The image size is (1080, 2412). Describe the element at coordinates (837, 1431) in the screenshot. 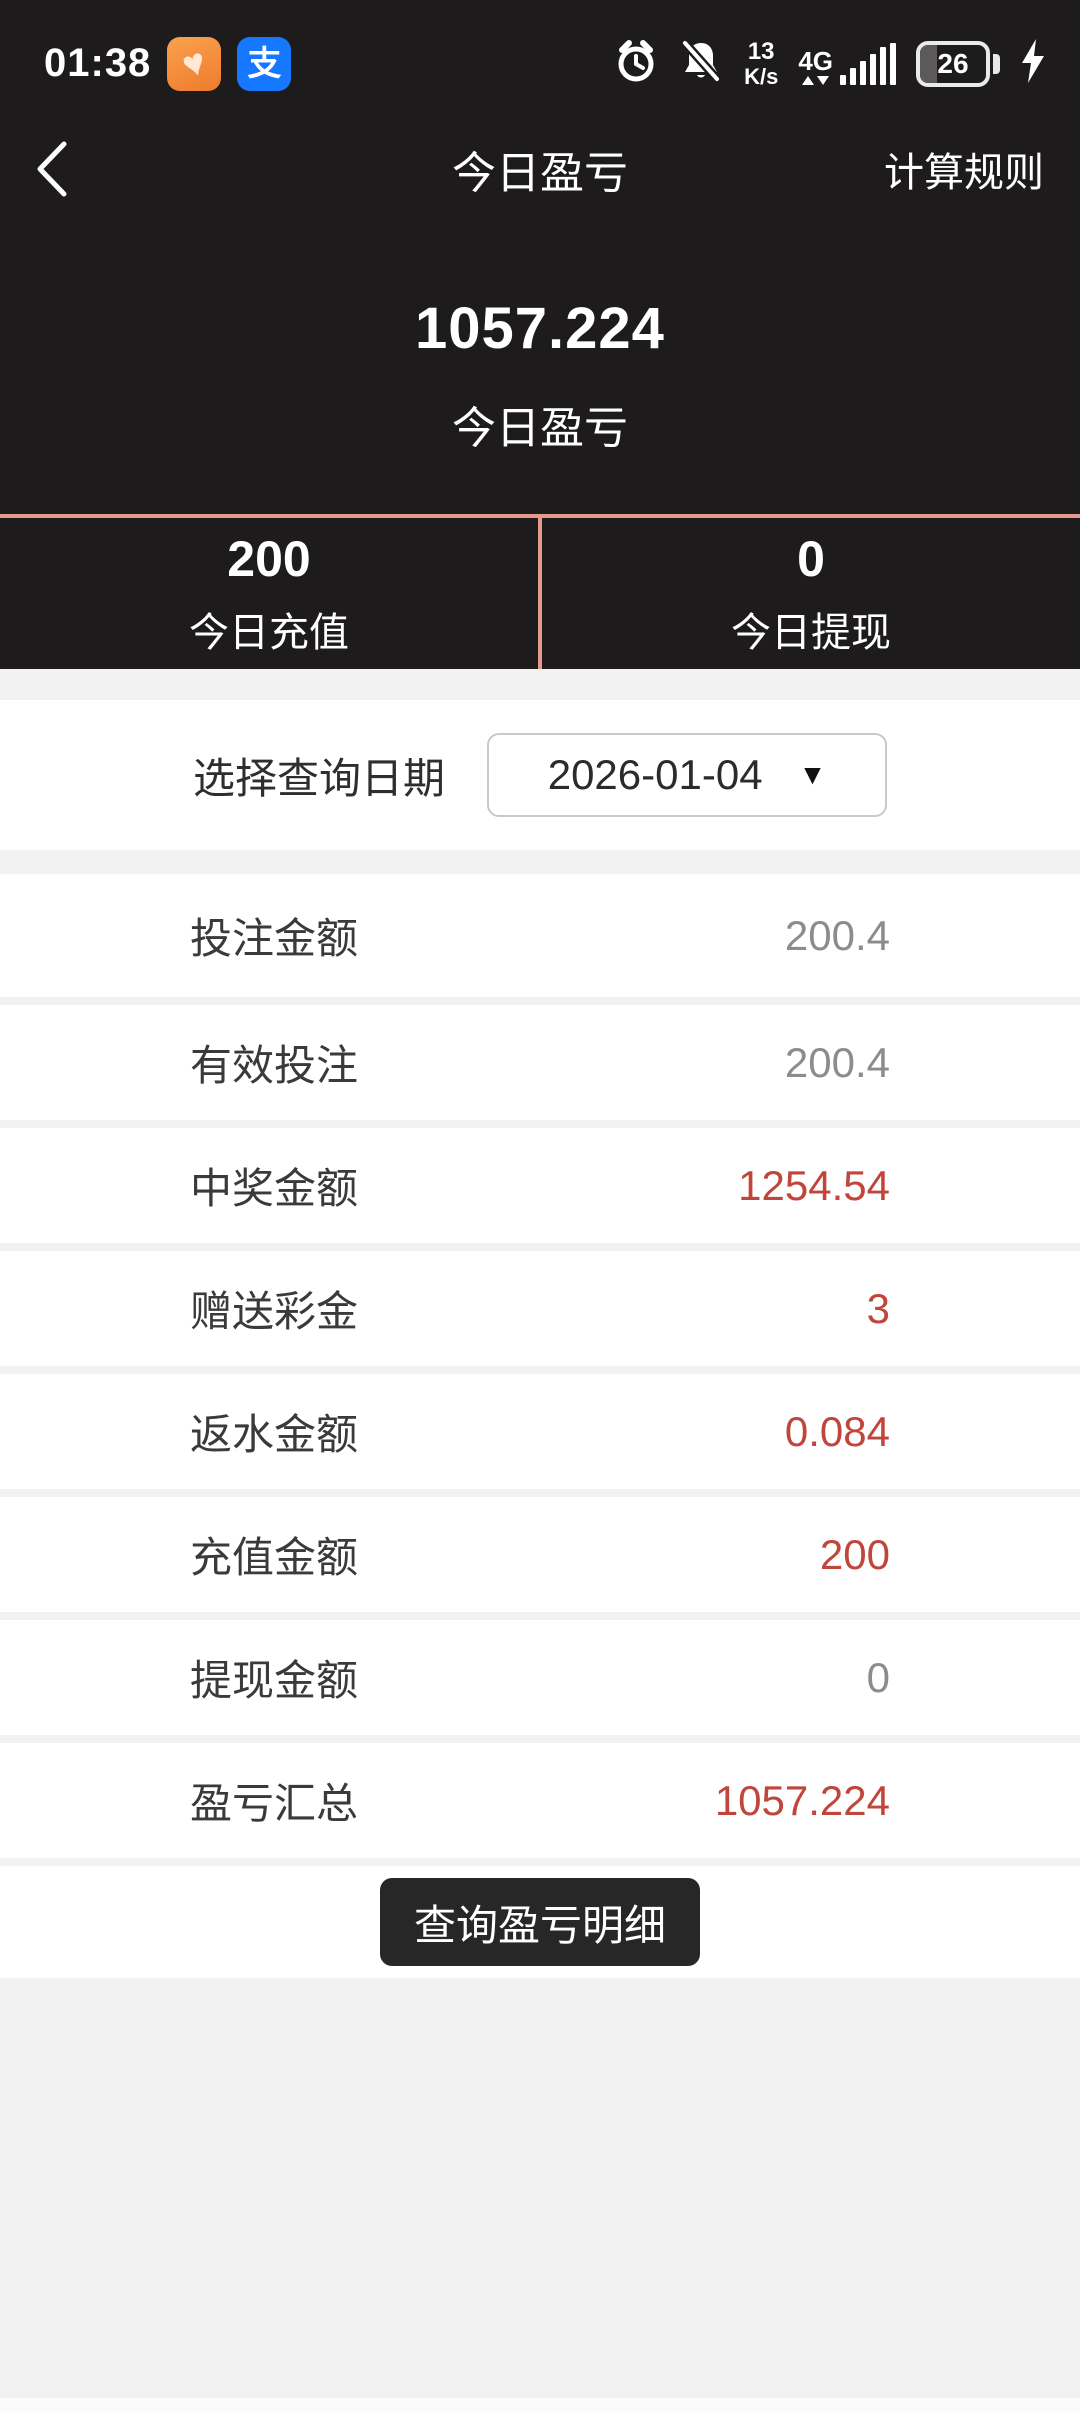

I see `row-value: 0.084` at that location.